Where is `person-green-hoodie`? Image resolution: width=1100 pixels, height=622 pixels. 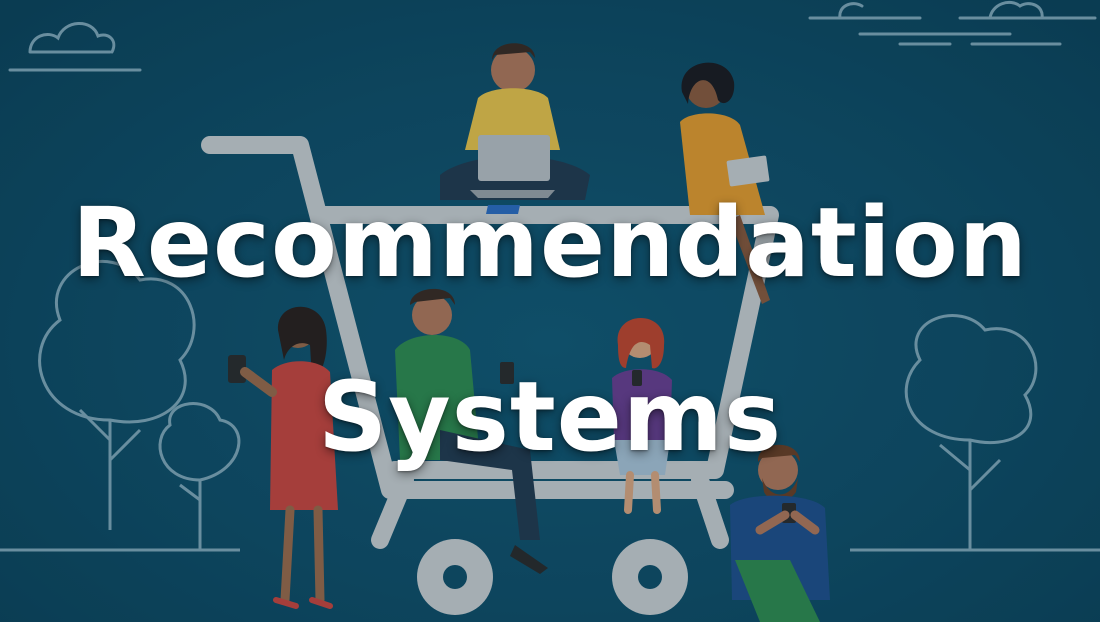 person-green-hoodie is located at coordinates (471, 431).